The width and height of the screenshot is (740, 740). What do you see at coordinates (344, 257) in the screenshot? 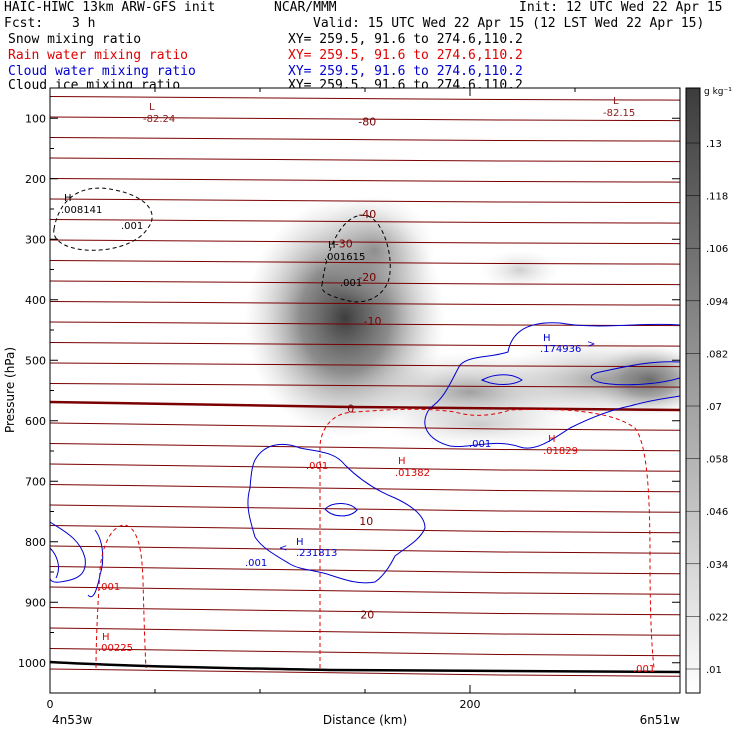
I see `high-value: .001615` at bounding box center [344, 257].